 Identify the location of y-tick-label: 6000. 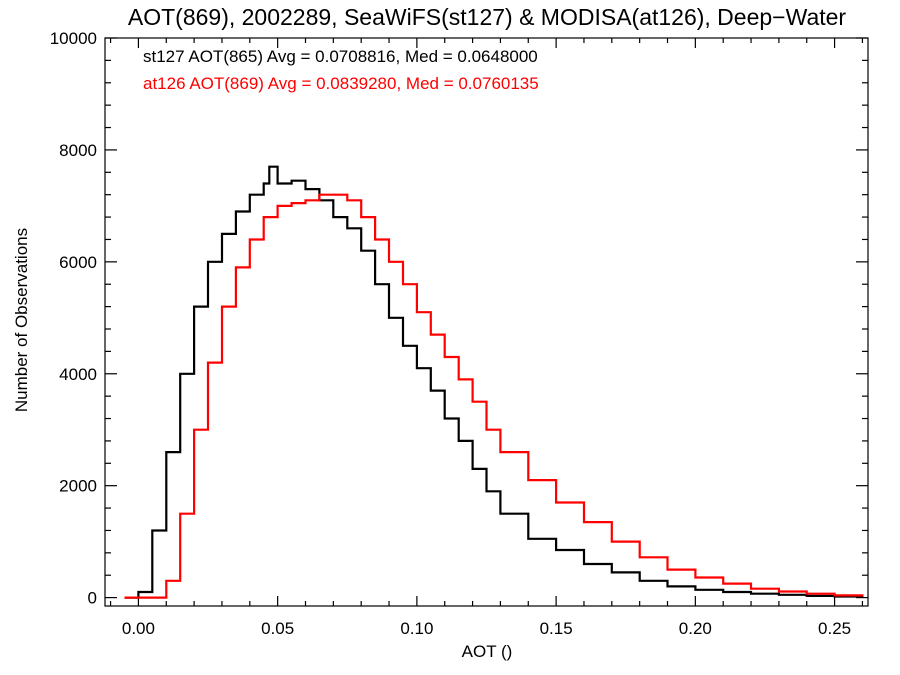
(78, 262).